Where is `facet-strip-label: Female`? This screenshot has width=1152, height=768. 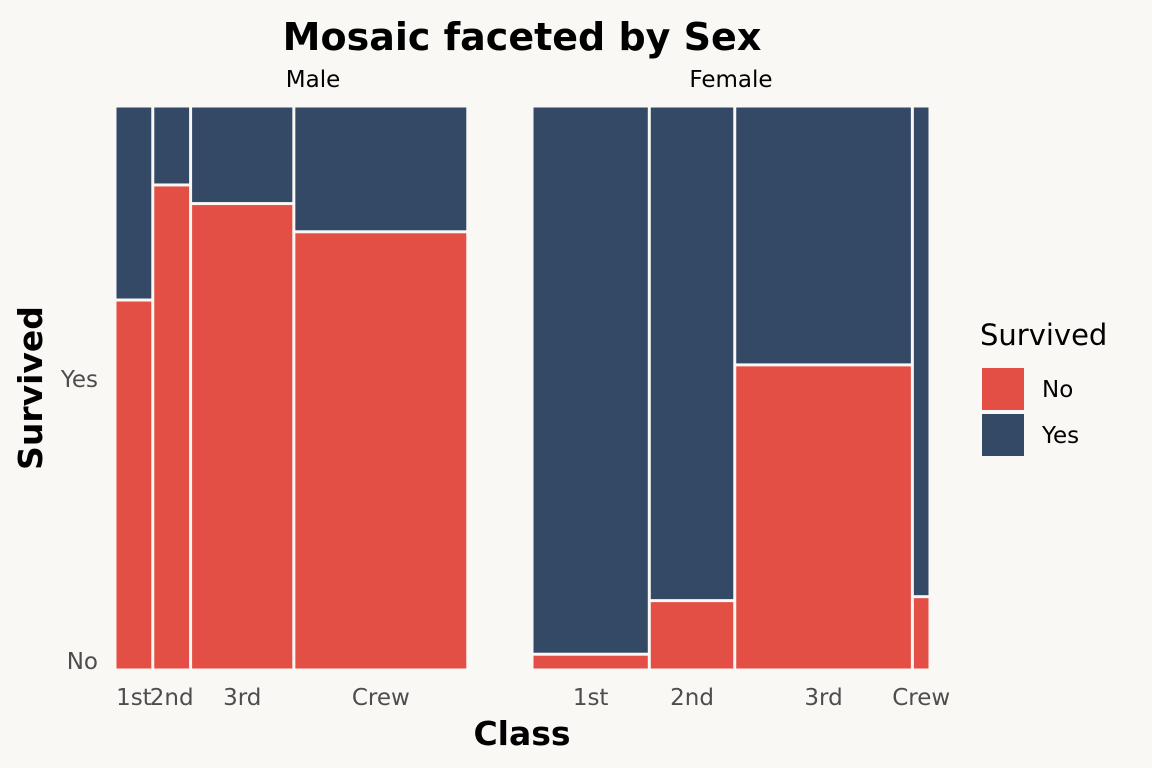 facet-strip-label: Female is located at coordinates (730, 80).